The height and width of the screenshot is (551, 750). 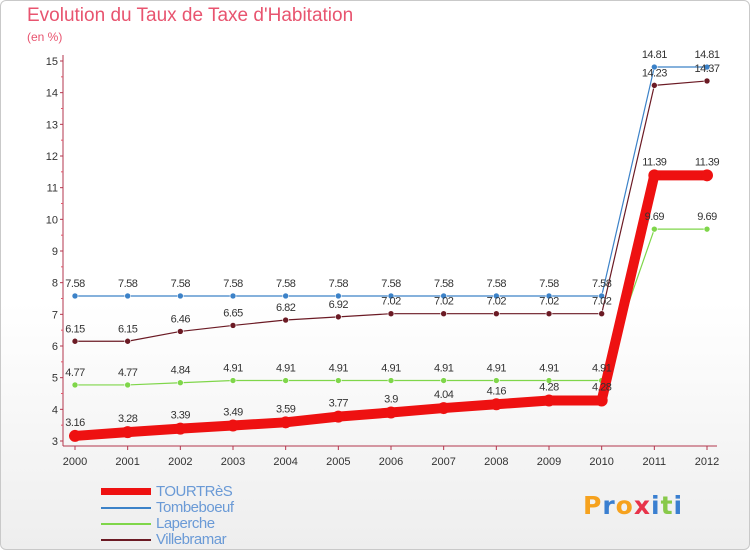 What do you see at coordinates (233, 462) in the screenshot?
I see `x-tick-label: 2003` at bounding box center [233, 462].